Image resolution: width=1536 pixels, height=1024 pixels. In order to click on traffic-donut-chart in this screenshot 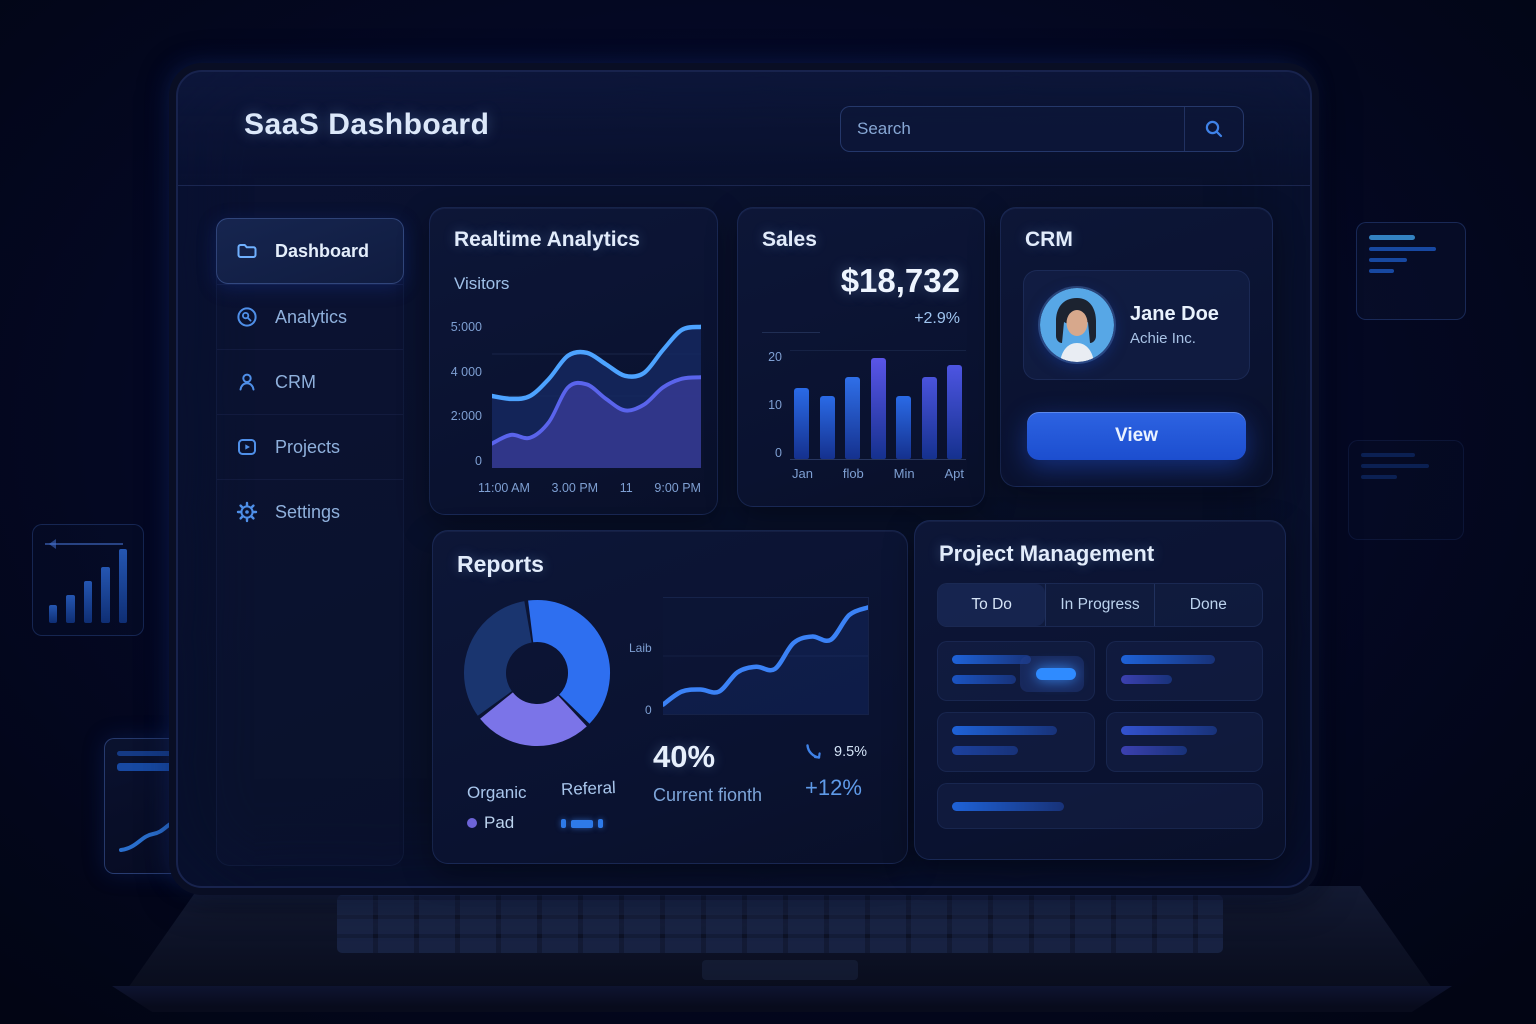, I will do `click(537, 673)`.